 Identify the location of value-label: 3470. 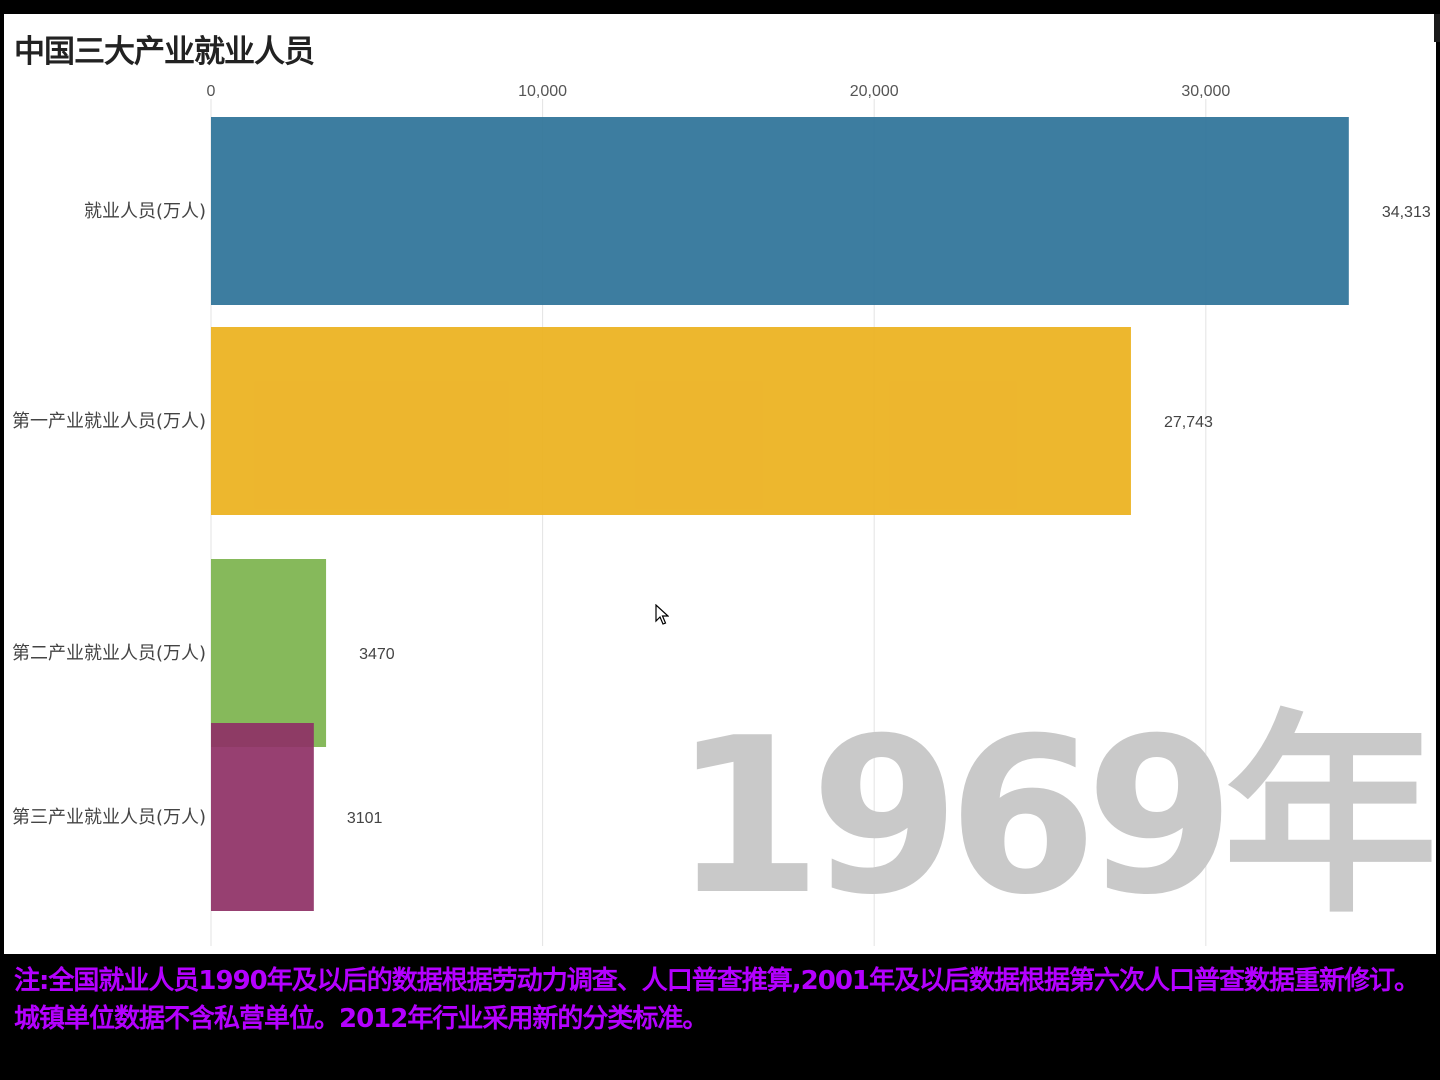
(377, 654).